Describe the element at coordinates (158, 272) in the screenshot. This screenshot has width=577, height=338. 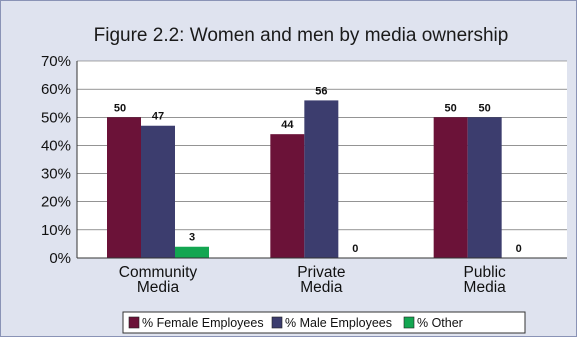
I see `x-category-label: Community` at that location.